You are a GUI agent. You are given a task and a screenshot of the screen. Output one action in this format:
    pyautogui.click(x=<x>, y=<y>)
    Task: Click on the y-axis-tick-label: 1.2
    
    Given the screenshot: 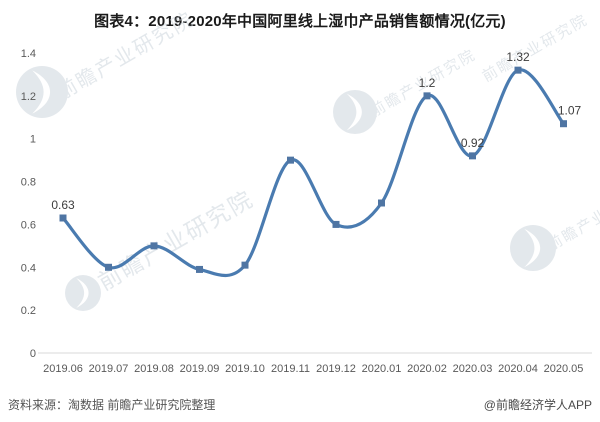 What is the action you would take?
    pyautogui.click(x=28, y=97)
    